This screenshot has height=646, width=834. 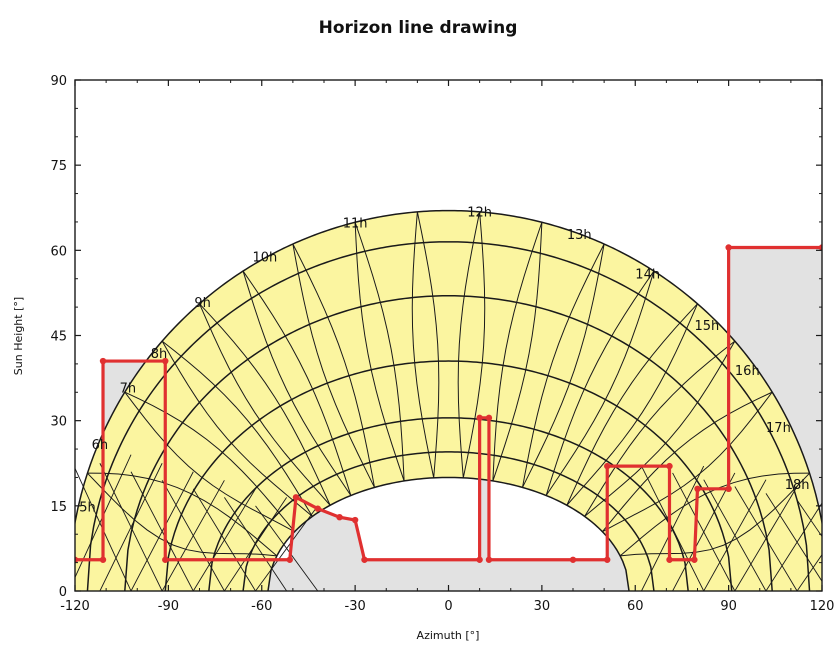 What do you see at coordinates (706, 326) in the screenshot?
I see `hour-label: 15h` at bounding box center [706, 326].